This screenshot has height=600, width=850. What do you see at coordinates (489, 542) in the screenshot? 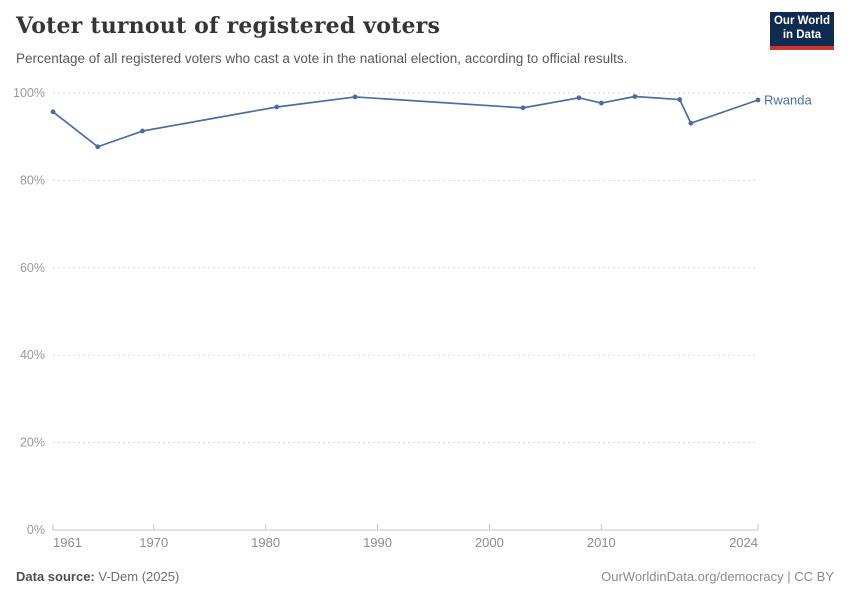
I see `x-axis-tick-label: 2000` at bounding box center [489, 542].